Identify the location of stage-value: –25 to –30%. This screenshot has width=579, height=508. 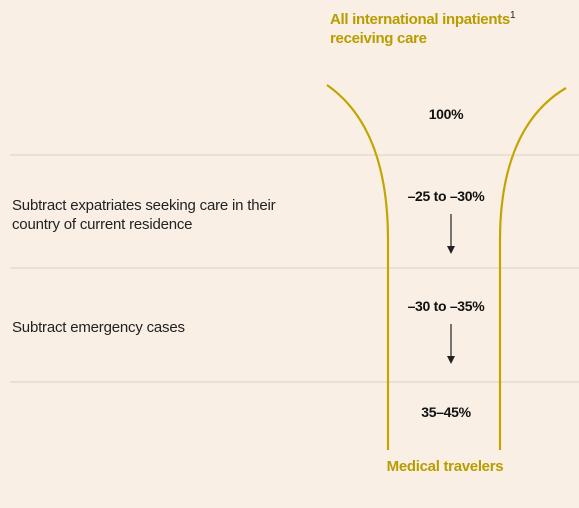
(446, 196).